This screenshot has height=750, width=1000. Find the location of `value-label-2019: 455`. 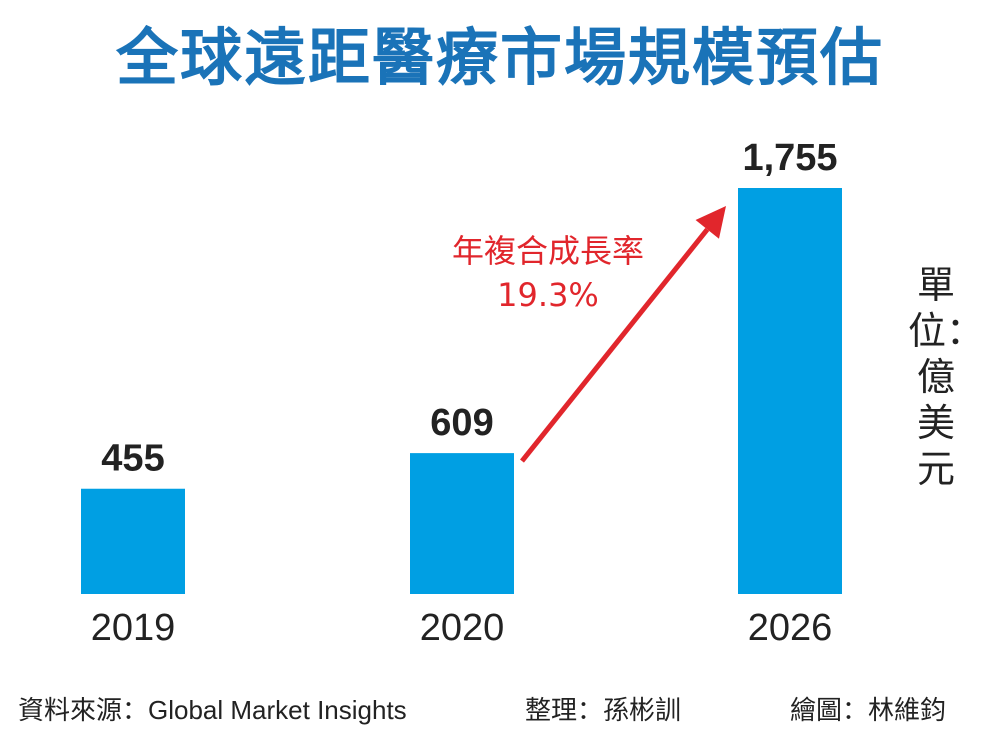

value-label-2019: 455 is located at coordinates (132, 459).